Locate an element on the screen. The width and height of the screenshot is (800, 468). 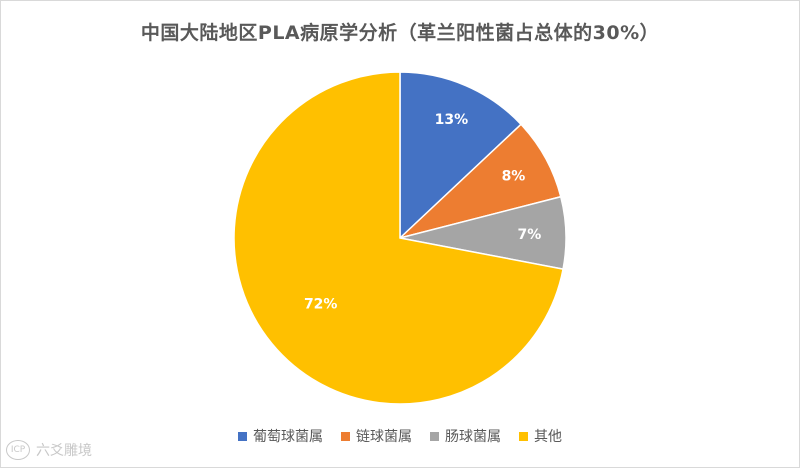
watermark: ICP 六爻雕境 is located at coordinates (49, 450).